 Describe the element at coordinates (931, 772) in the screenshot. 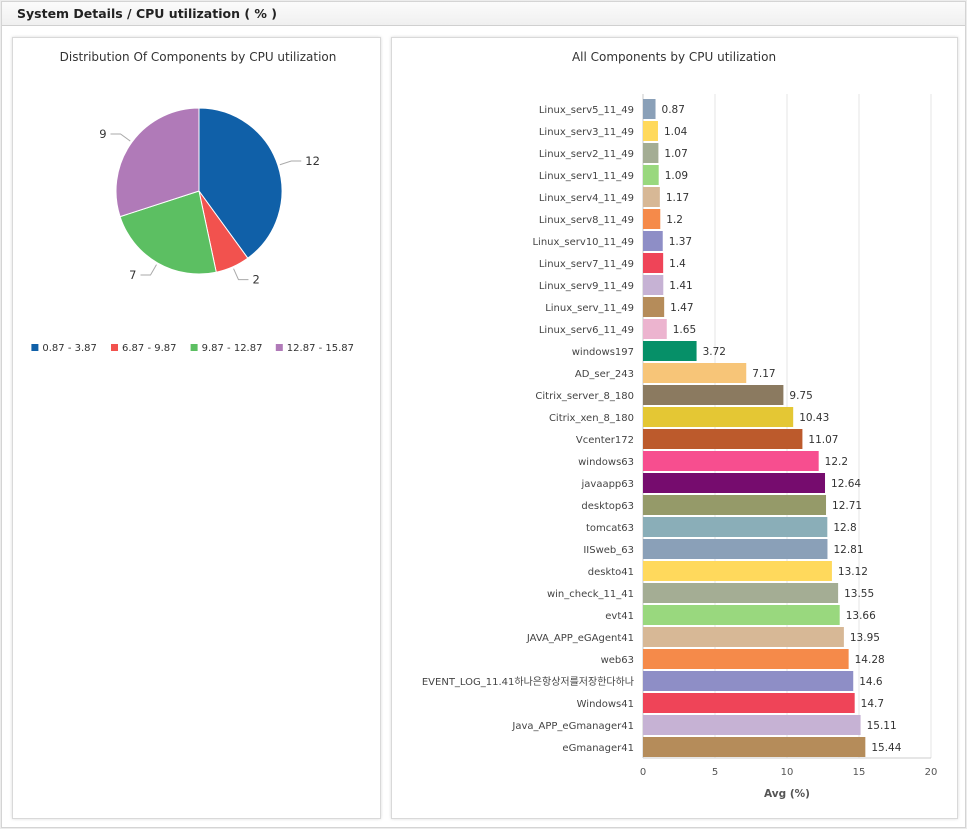

I see `x-tick-label: 20` at that location.